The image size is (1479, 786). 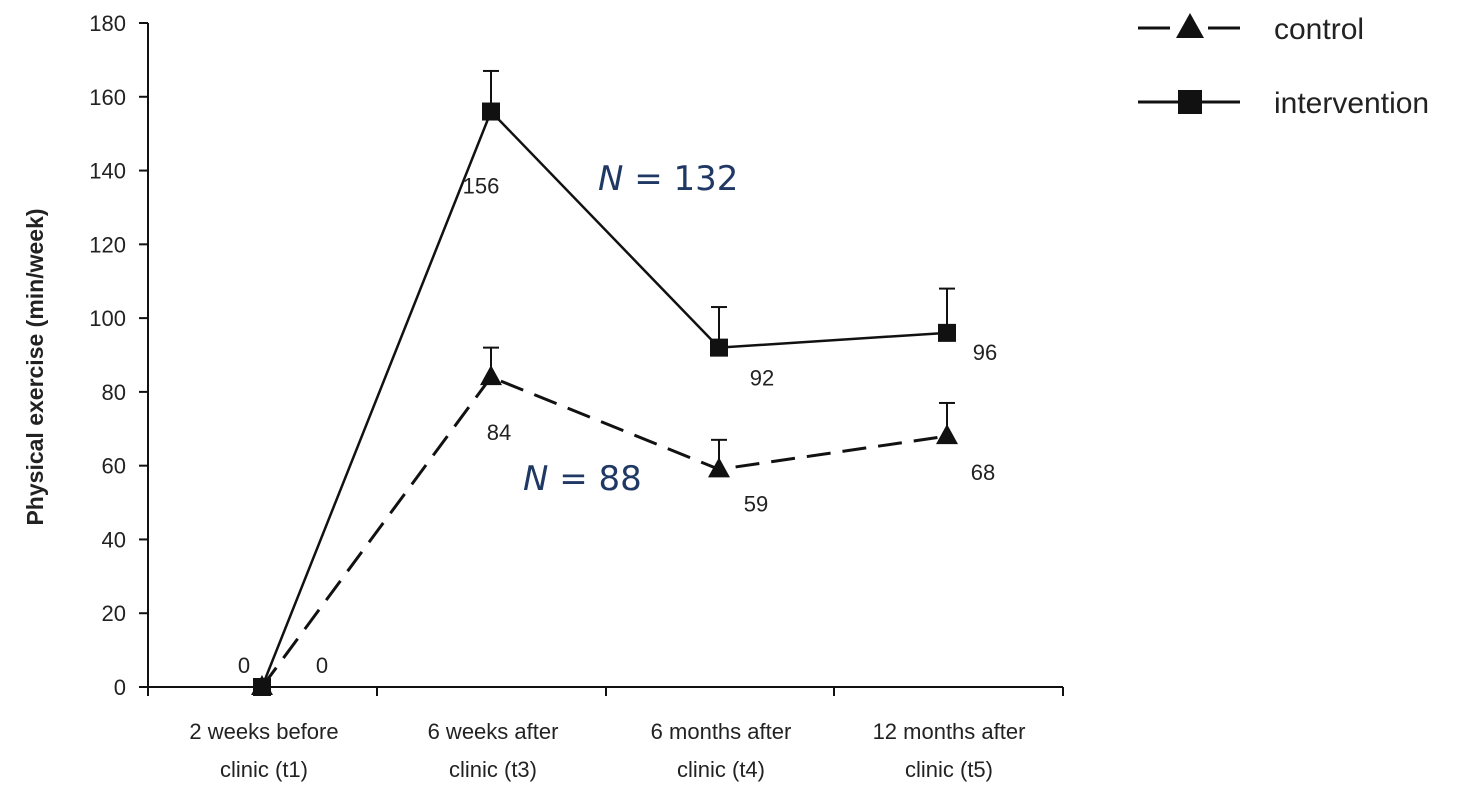 What do you see at coordinates (594, 479) in the screenshot?
I see `n-annotation-value: = 88` at bounding box center [594, 479].